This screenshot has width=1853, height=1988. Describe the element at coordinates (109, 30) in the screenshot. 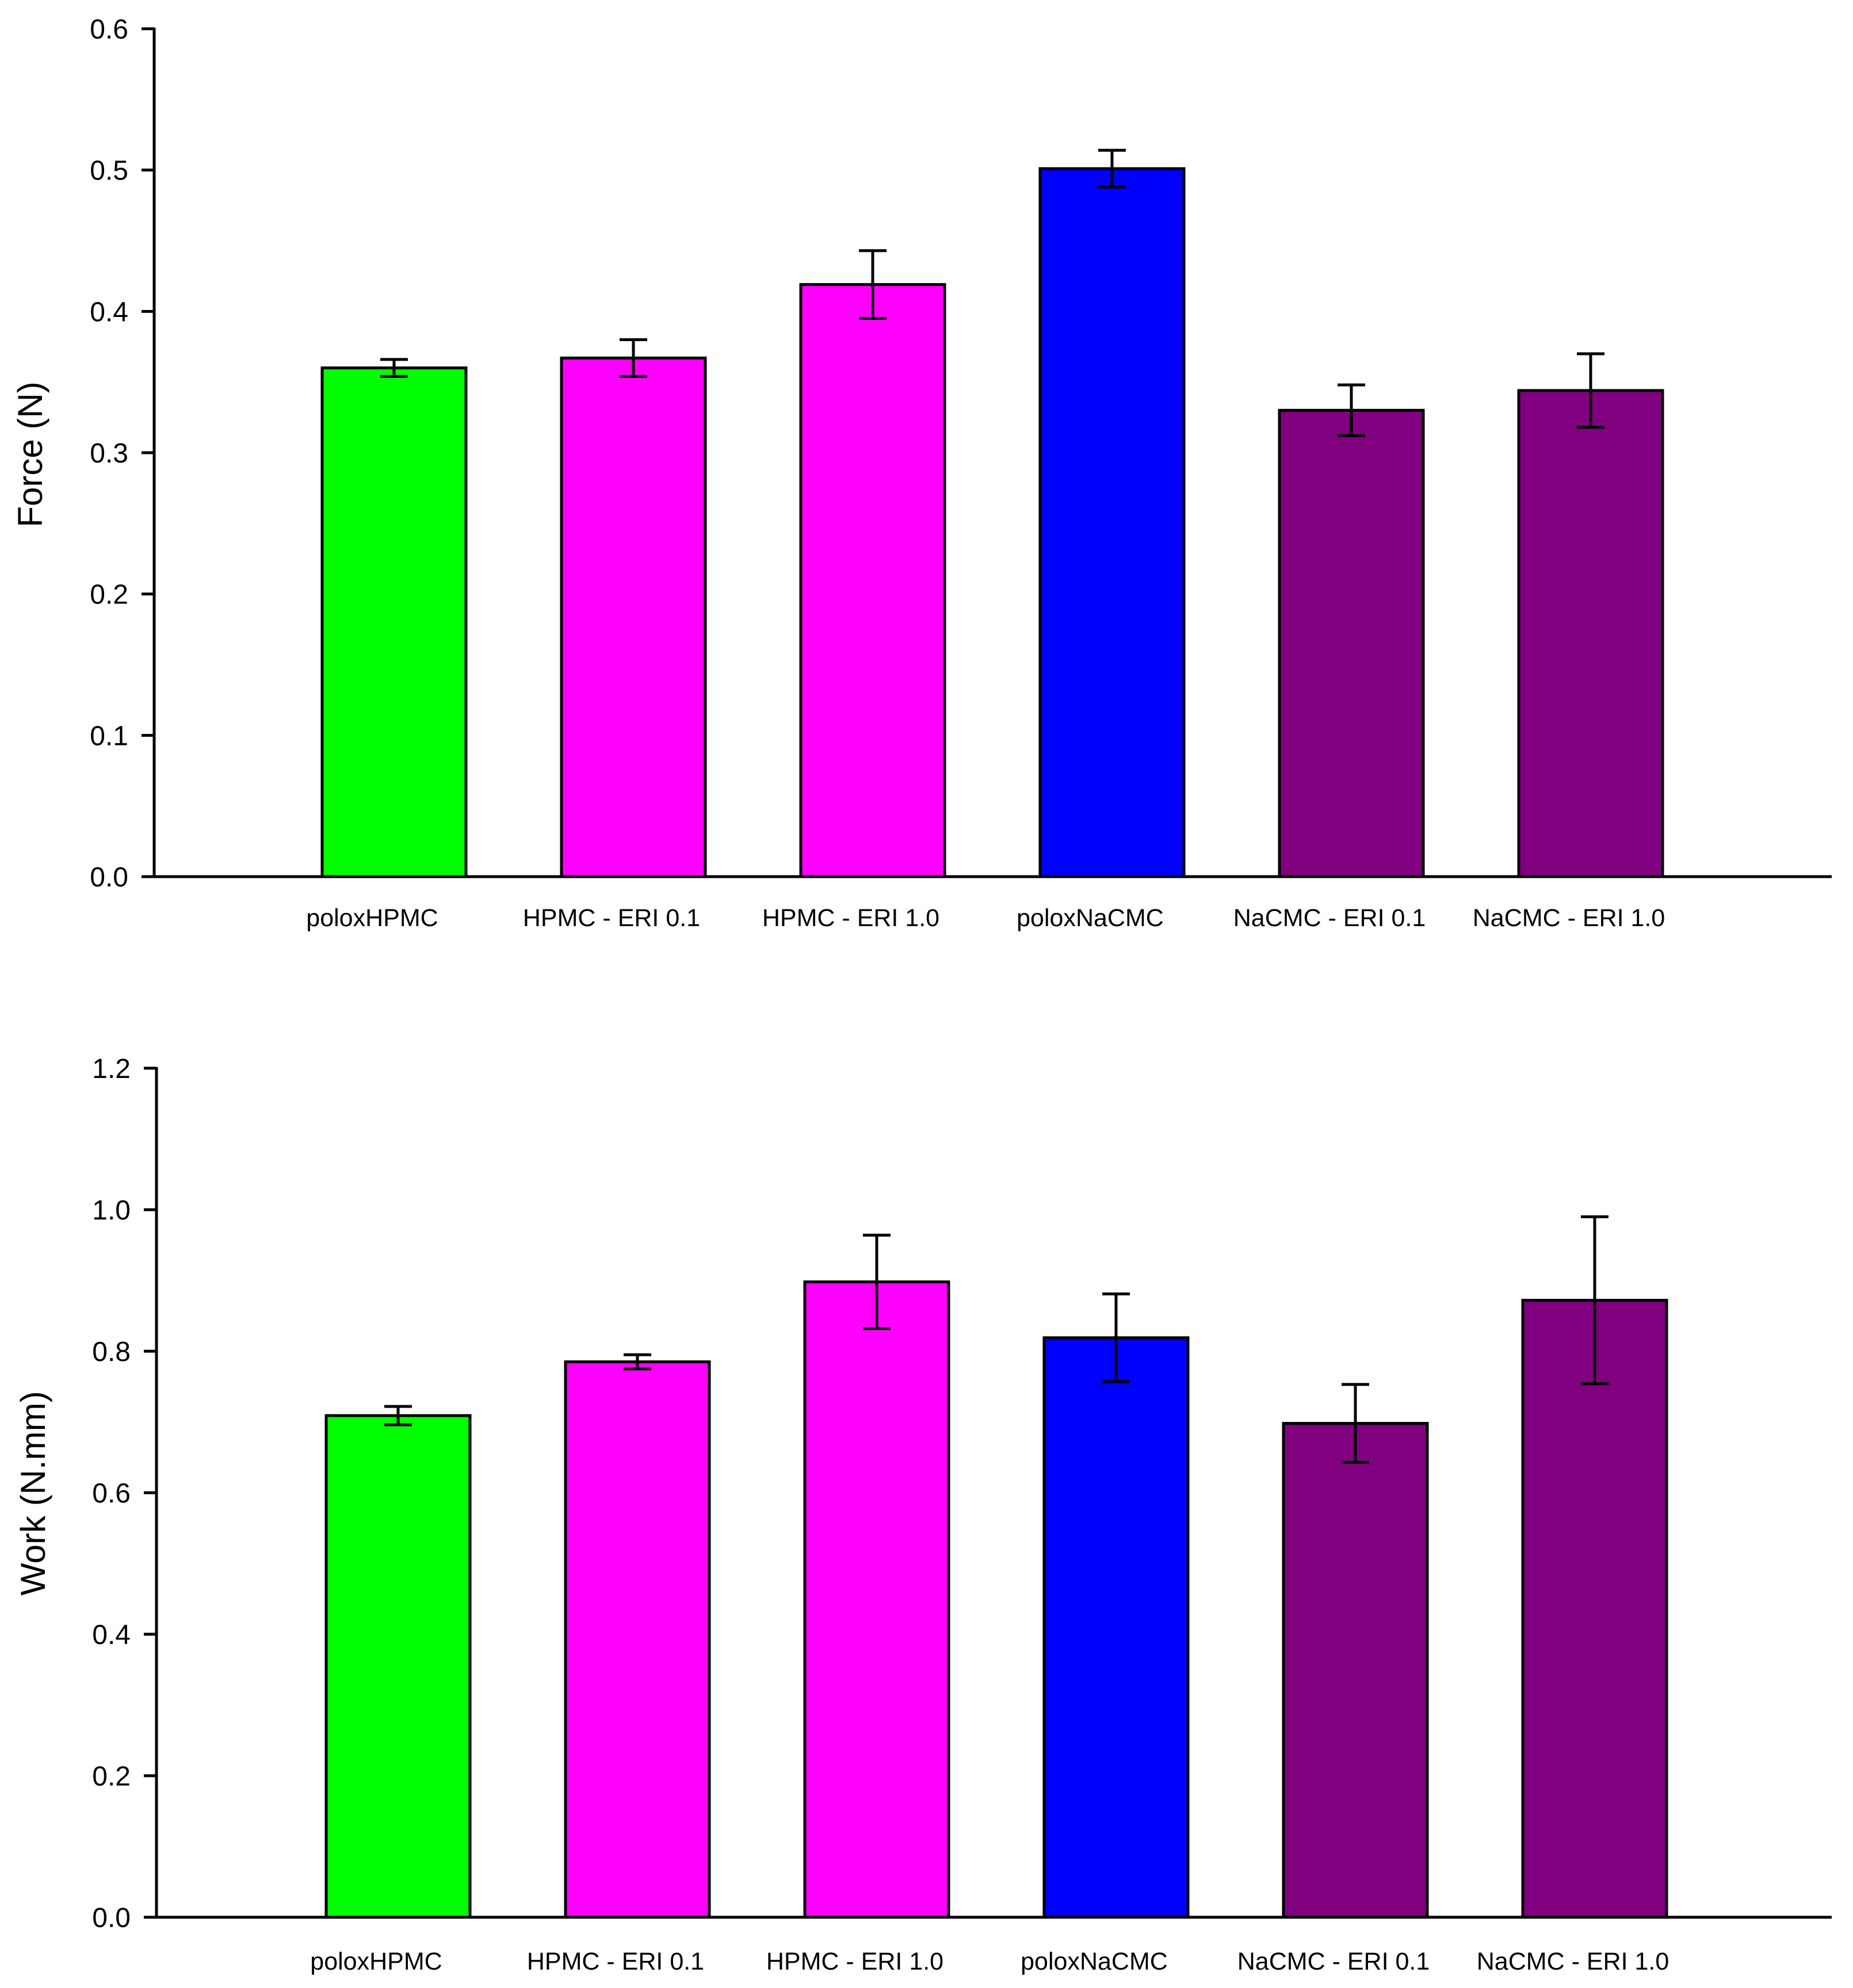

I see `force-y-tick-label: 0.6` at that location.